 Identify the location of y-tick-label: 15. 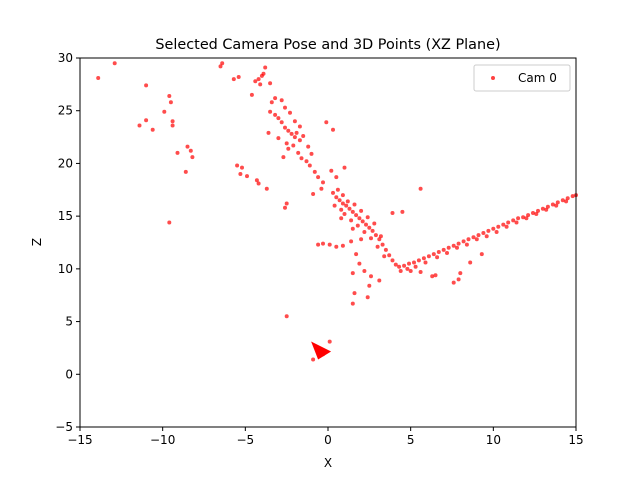
(65, 216).